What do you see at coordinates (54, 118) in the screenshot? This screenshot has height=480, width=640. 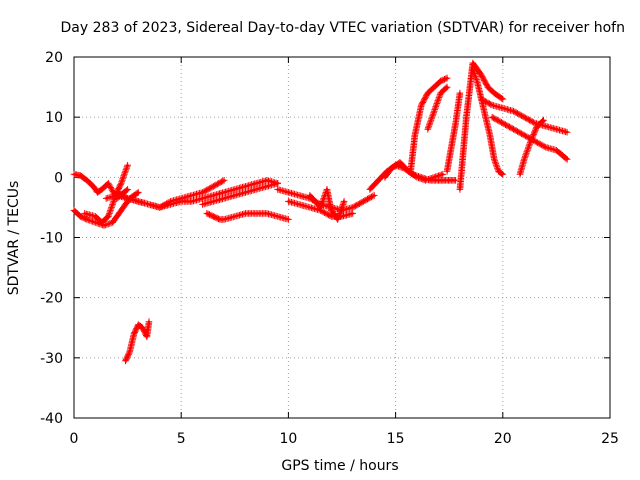 I see `y-tick-label: 10` at bounding box center [54, 118].